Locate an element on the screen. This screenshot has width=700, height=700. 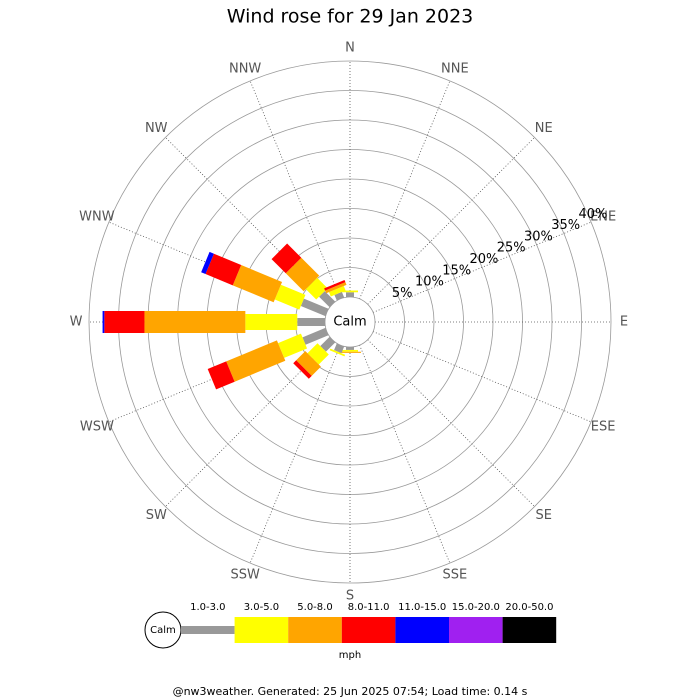
r-tick-label: 10% is located at coordinates (429, 282).